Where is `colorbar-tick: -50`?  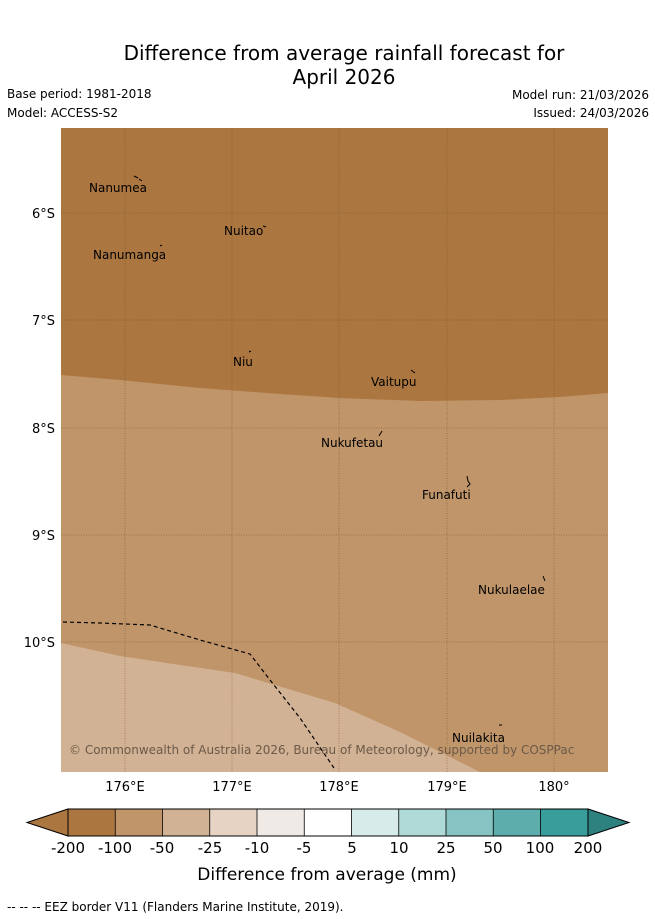 colorbar-tick: -50 is located at coordinates (162, 848).